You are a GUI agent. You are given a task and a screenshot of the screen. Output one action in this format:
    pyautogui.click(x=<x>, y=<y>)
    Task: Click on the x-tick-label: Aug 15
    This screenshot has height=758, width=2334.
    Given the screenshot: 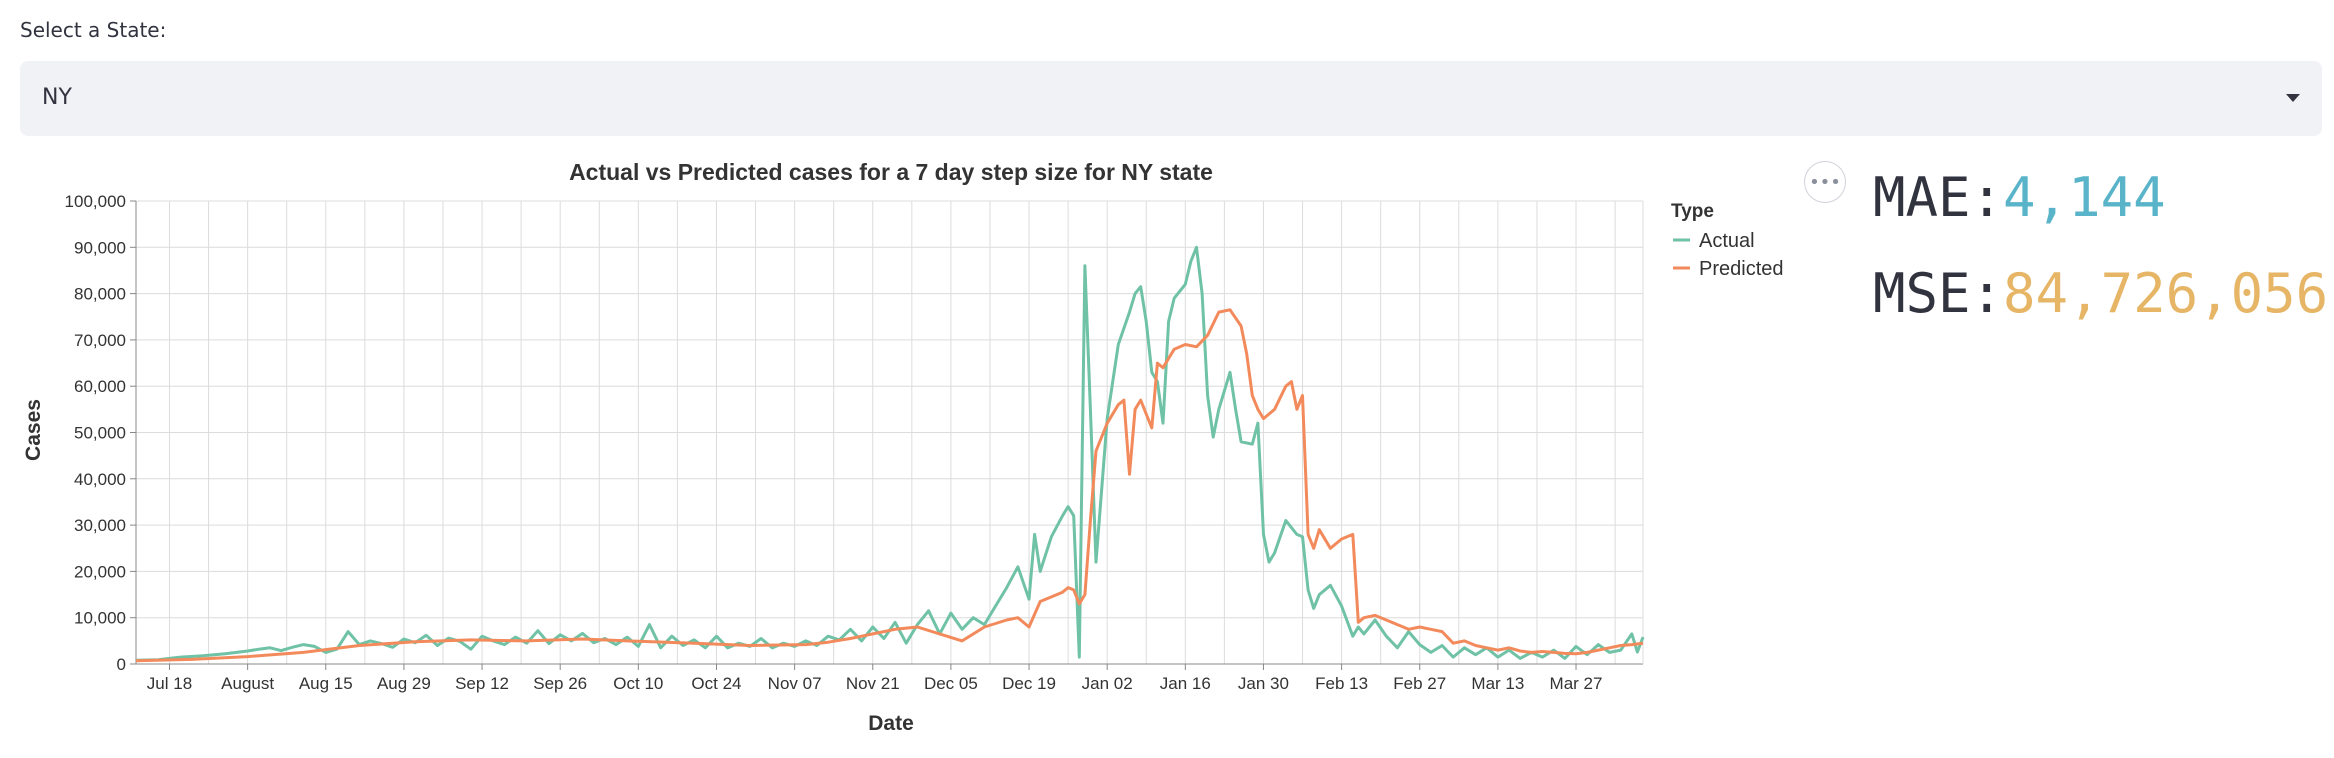 What is the action you would take?
    pyautogui.click(x=326, y=683)
    